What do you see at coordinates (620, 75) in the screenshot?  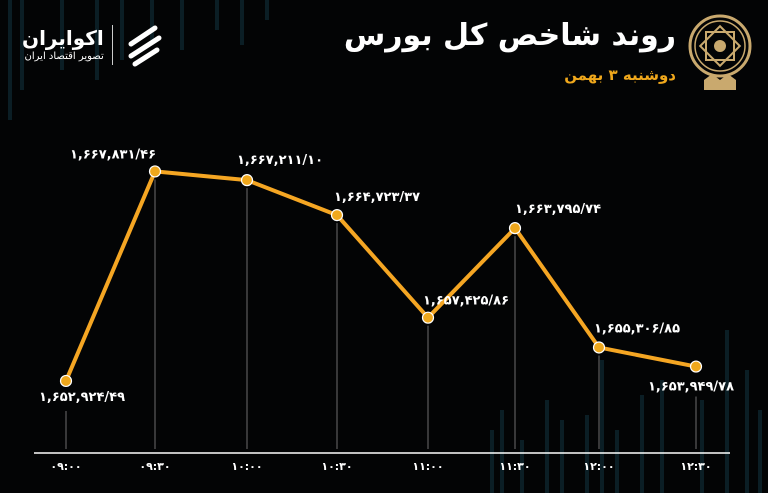 I see `chart-date: دوشنبه ۳ بهمن` at bounding box center [620, 75].